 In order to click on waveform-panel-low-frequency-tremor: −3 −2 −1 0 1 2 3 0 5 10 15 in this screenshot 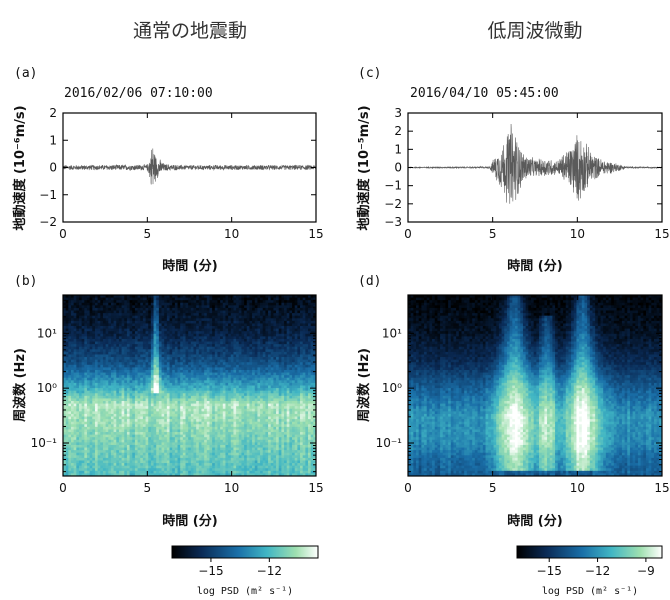, I will do `click(526, 173)`.